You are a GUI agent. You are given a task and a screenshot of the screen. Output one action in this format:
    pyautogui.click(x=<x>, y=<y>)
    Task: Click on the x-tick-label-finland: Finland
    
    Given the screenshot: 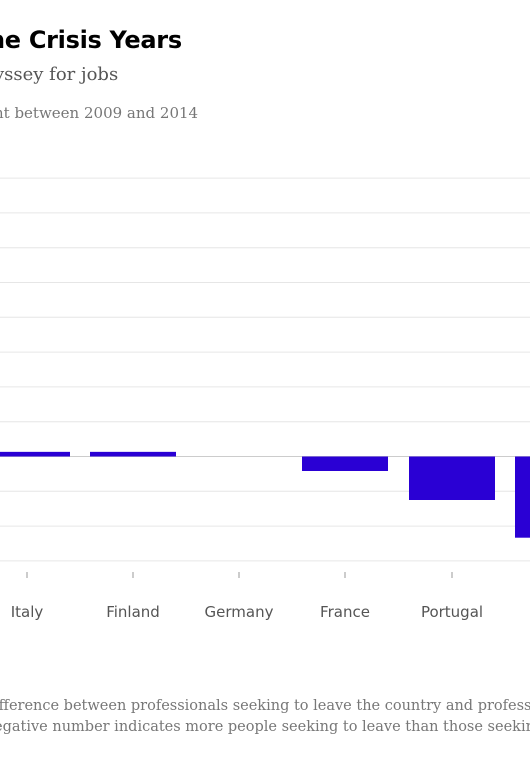 What is the action you would take?
    pyautogui.click(x=133, y=612)
    